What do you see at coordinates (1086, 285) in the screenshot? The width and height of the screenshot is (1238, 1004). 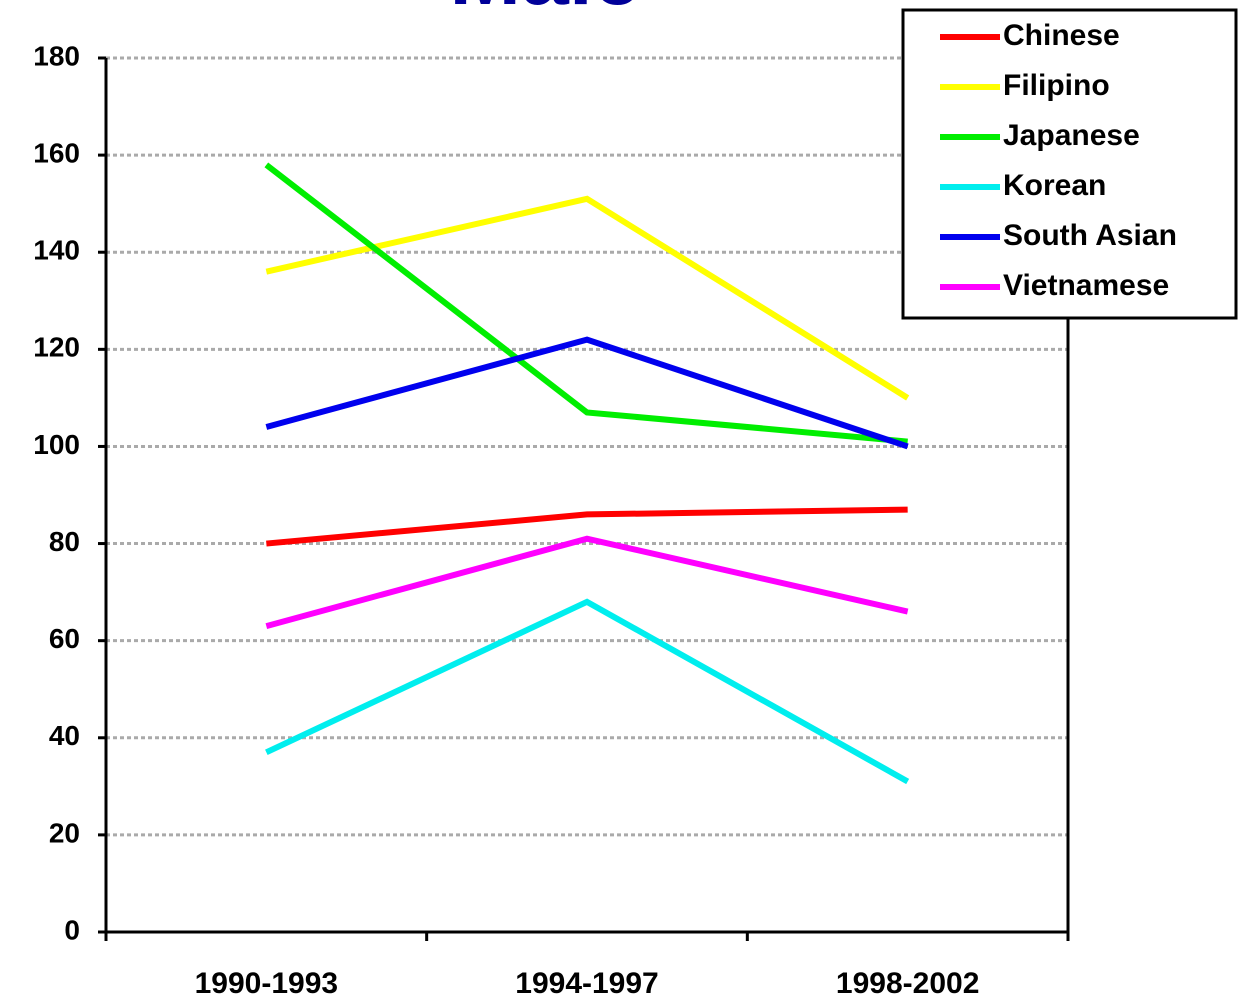 I see `legend-label: Vietnamese` at bounding box center [1086, 285].